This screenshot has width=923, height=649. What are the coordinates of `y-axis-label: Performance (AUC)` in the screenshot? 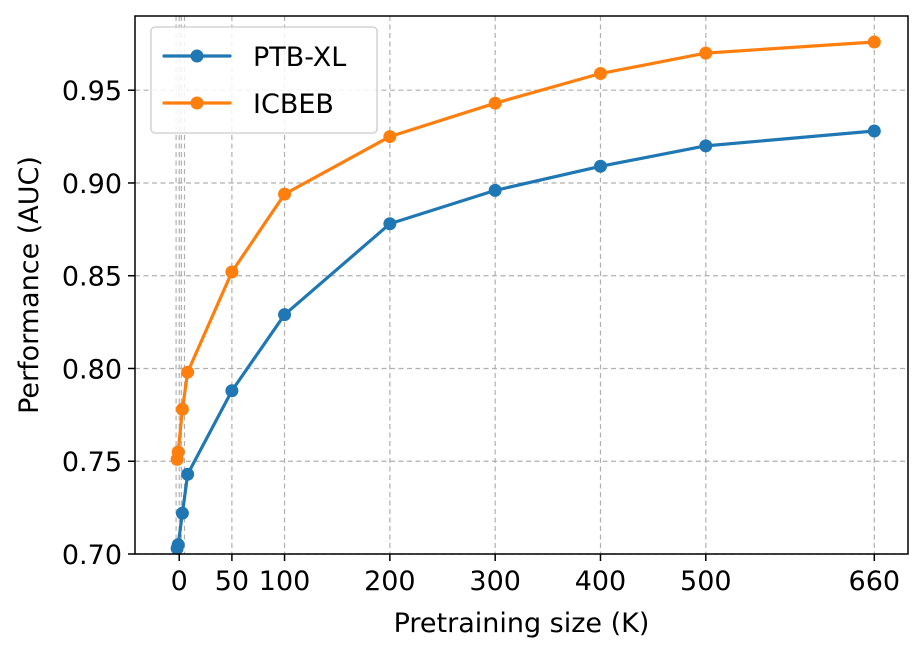 It's located at (29, 285).